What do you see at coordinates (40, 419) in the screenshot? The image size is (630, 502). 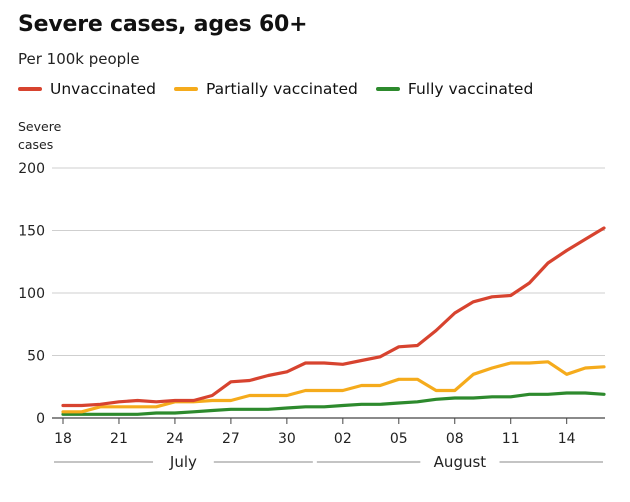 I see `y-tick-label: 0` at bounding box center [40, 419].